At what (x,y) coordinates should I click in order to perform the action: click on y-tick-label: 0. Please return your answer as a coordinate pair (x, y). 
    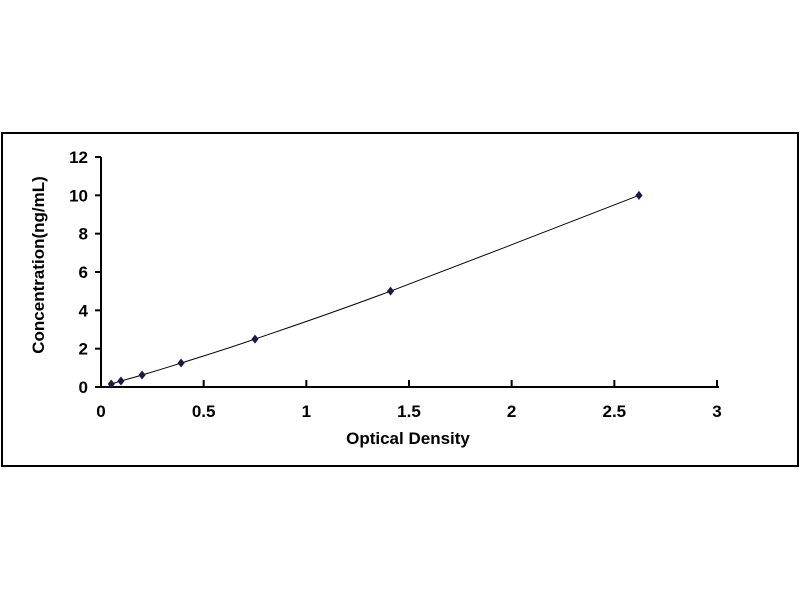
    Looking at the image, I should click on (83, 387).